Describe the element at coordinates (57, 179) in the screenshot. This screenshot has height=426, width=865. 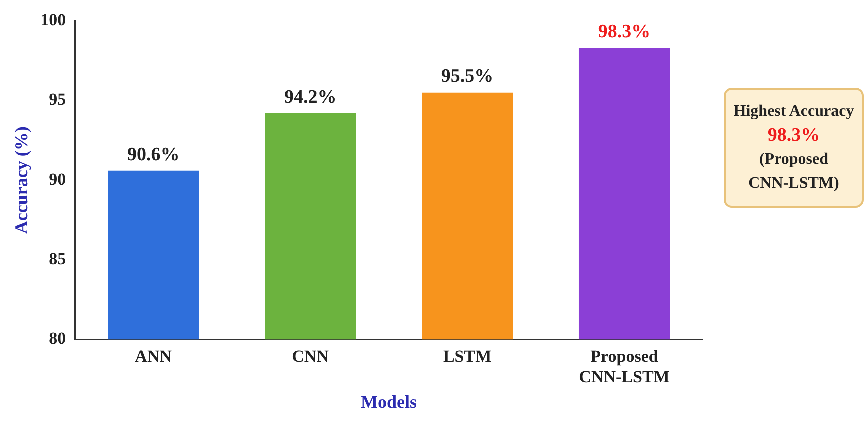
I see `y-tick-label: 90` at that location.